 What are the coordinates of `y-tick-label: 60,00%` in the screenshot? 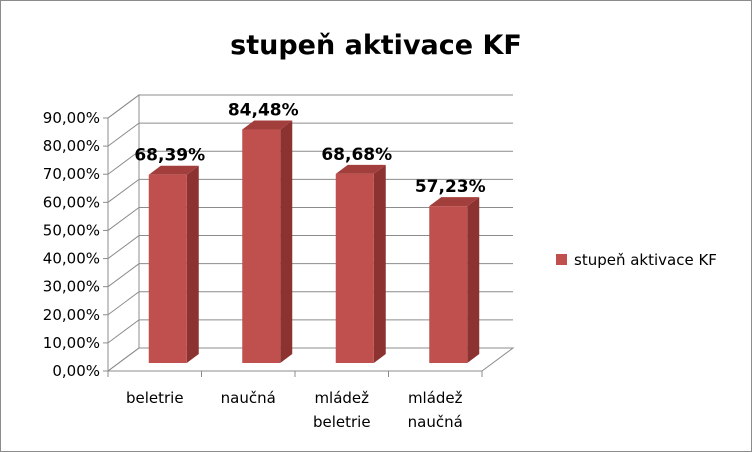 It's located at (71, 202).